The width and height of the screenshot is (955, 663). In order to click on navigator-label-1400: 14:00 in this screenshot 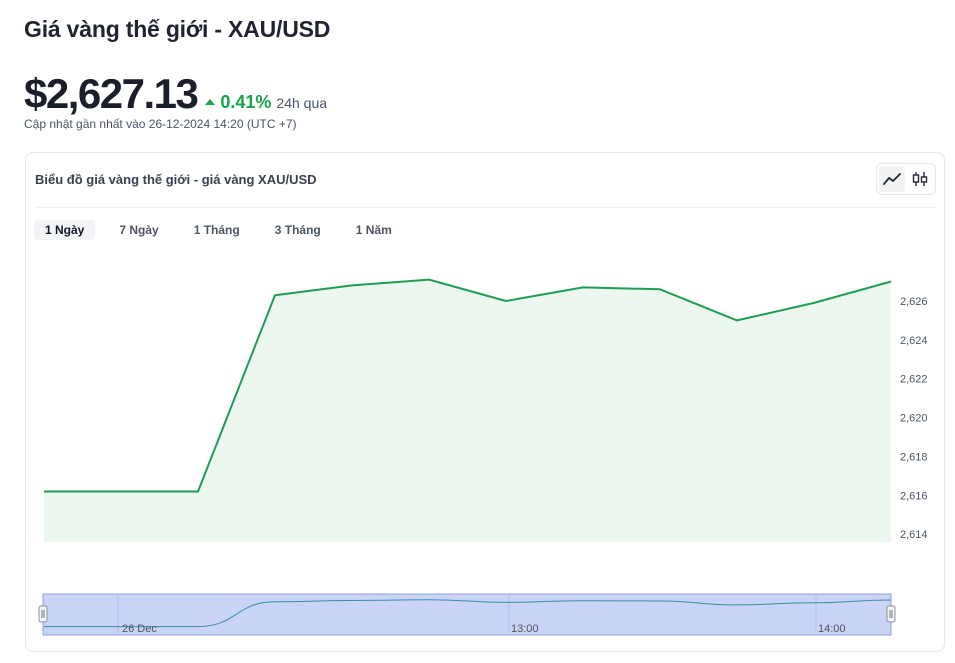, I will do `click(832, 629)`.